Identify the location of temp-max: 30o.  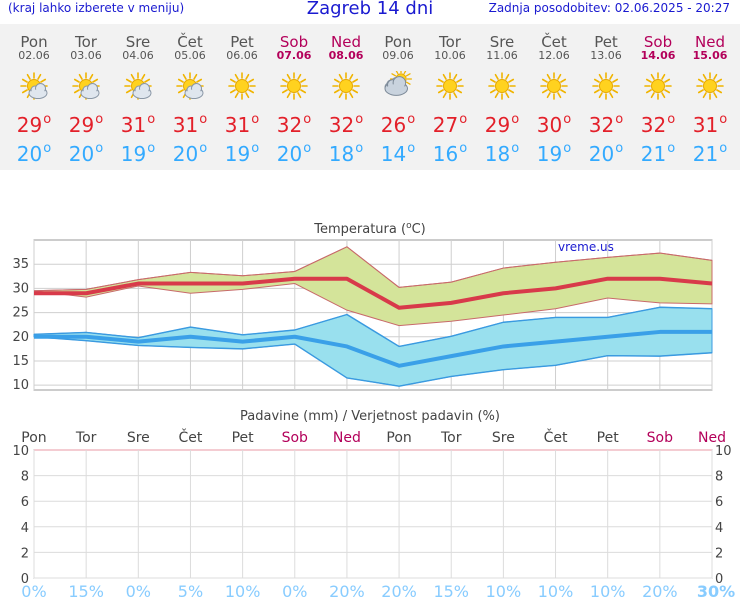
(554, 124).